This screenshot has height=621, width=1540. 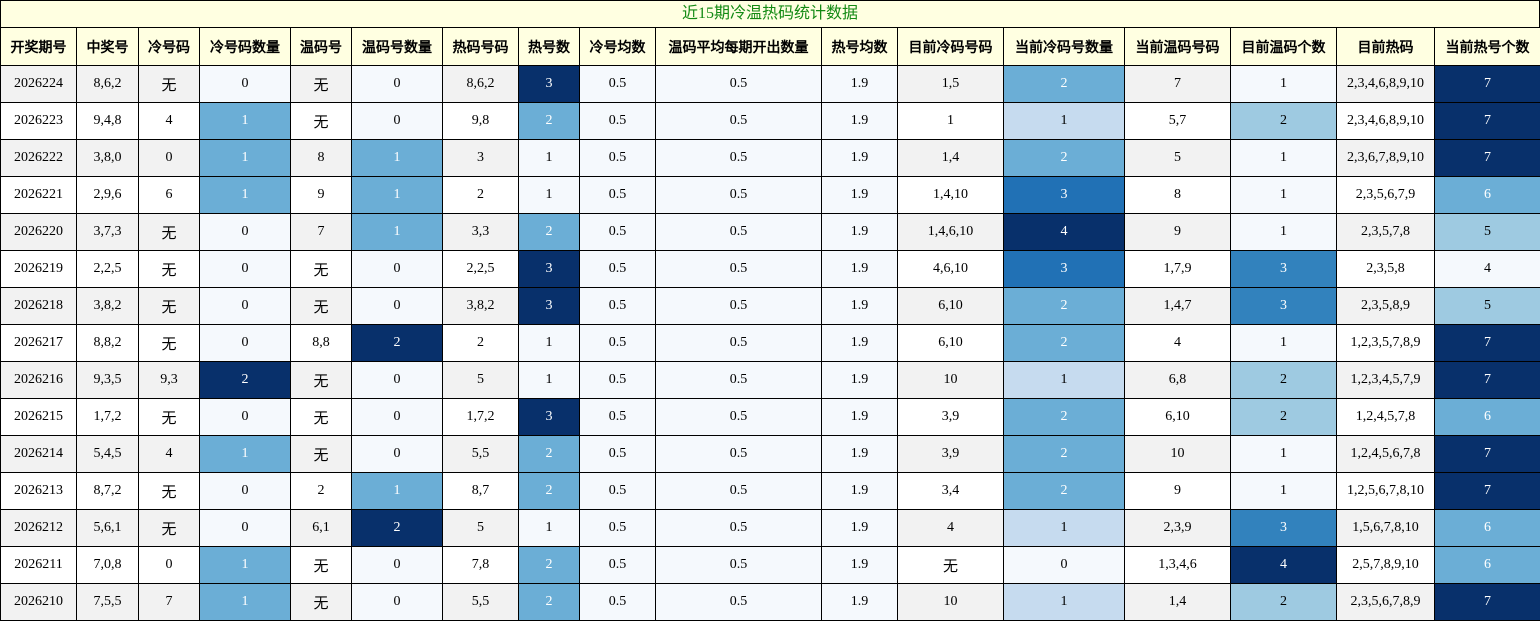 What do you see at coordinates (321, 343) in the screenshot?
I see `table-cell: 8,8` at bounding box center [321, 343].